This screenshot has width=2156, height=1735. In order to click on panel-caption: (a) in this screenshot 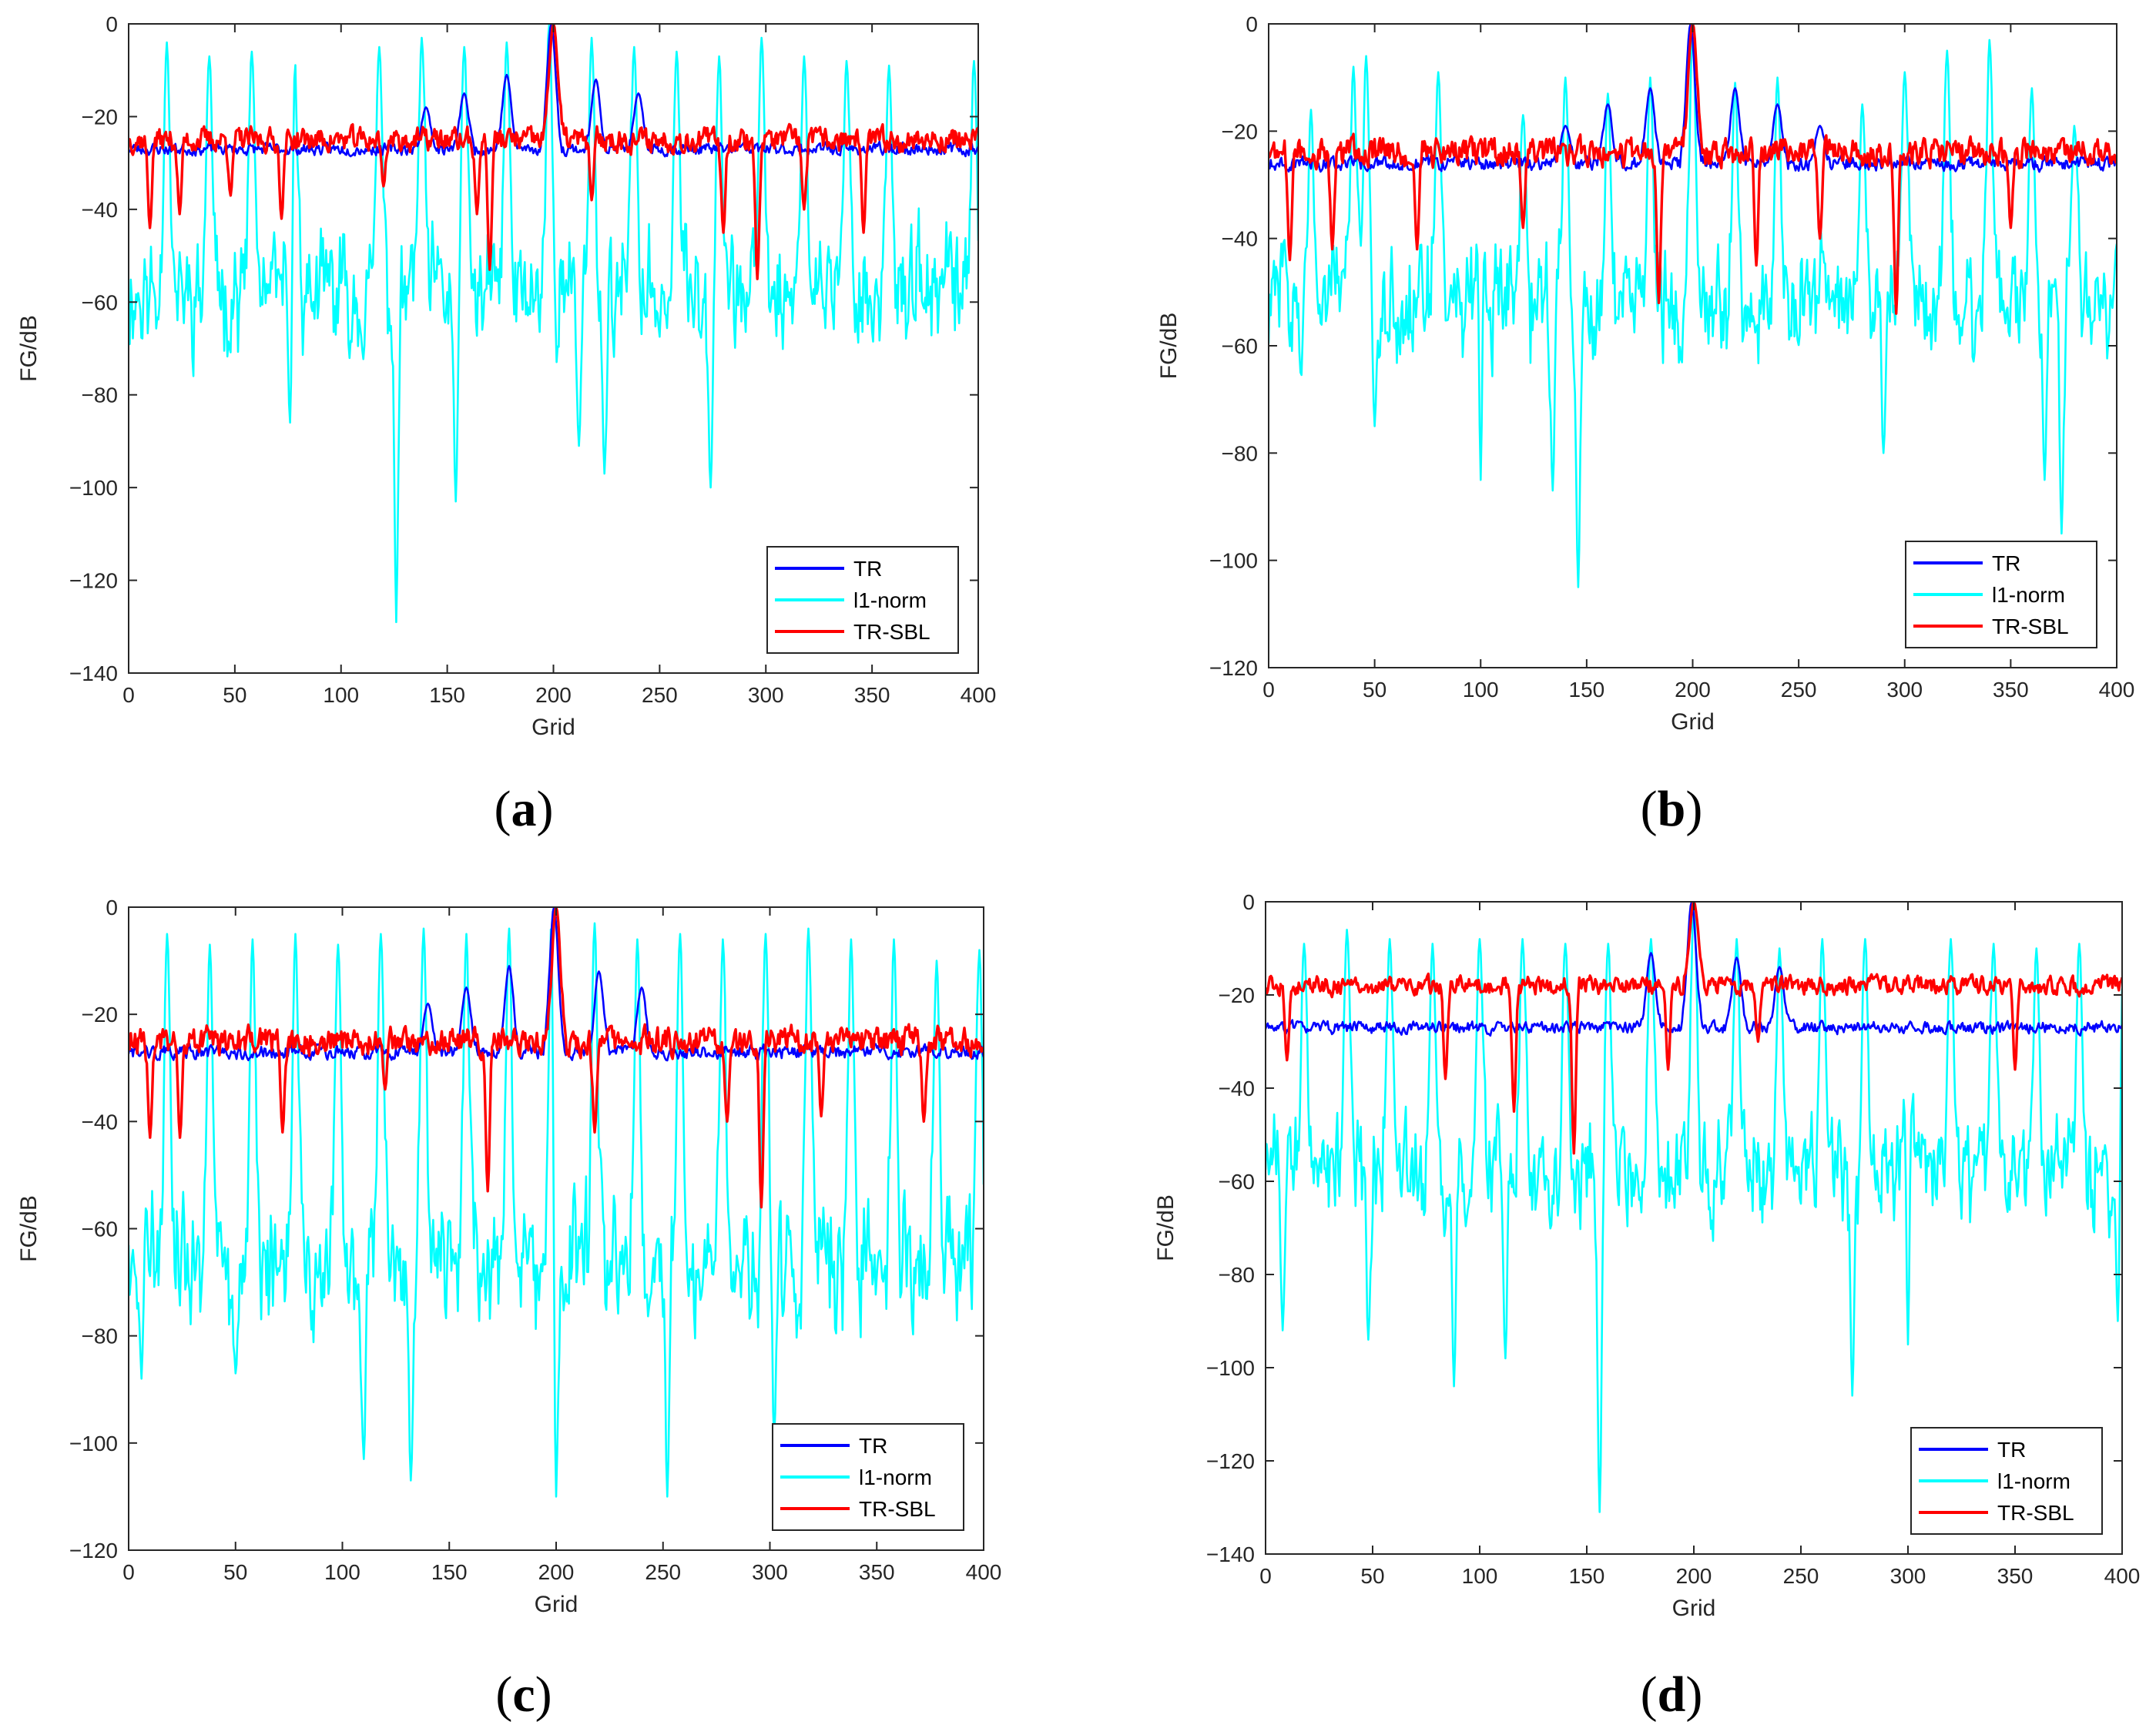, I will do `click(524, 809)`.